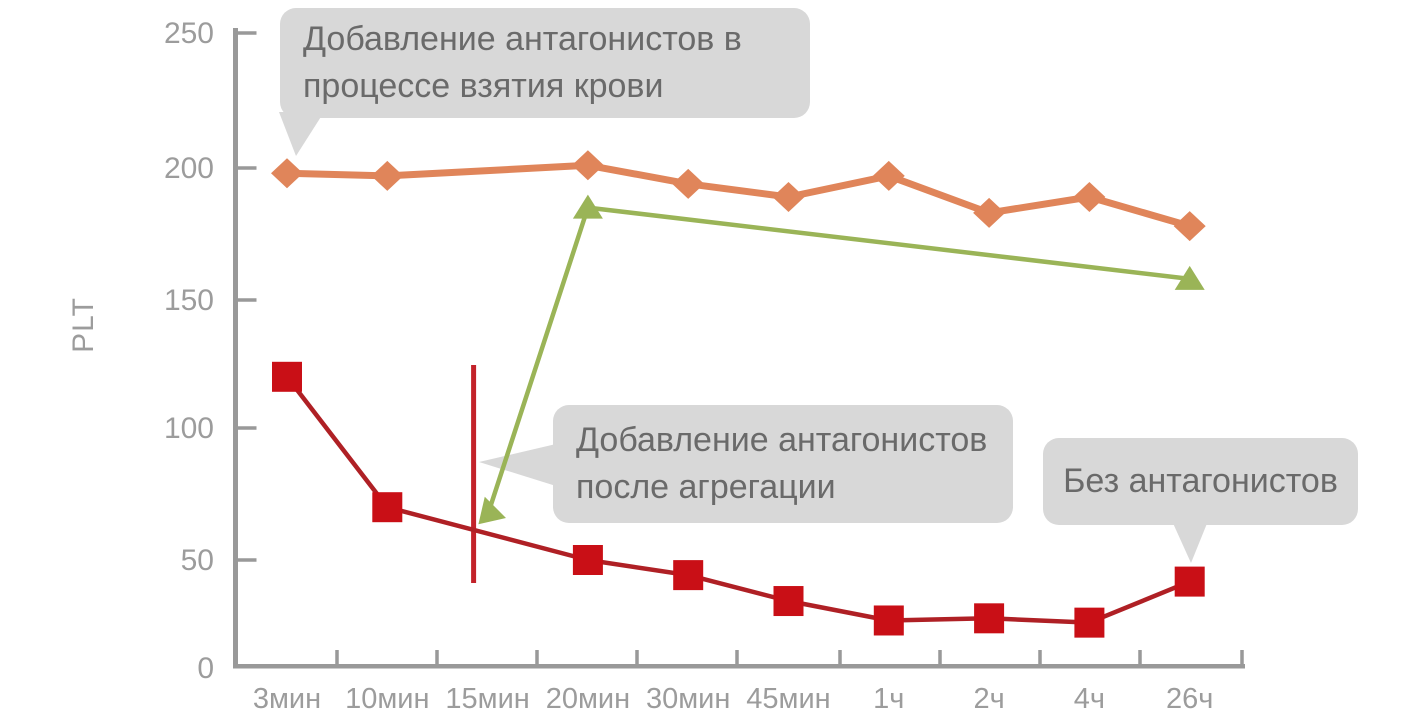 The width and height of the screenshot is (1416, 727). I want to click on callout-no-antagonists: Без антагонистов, so click(1200, 481).